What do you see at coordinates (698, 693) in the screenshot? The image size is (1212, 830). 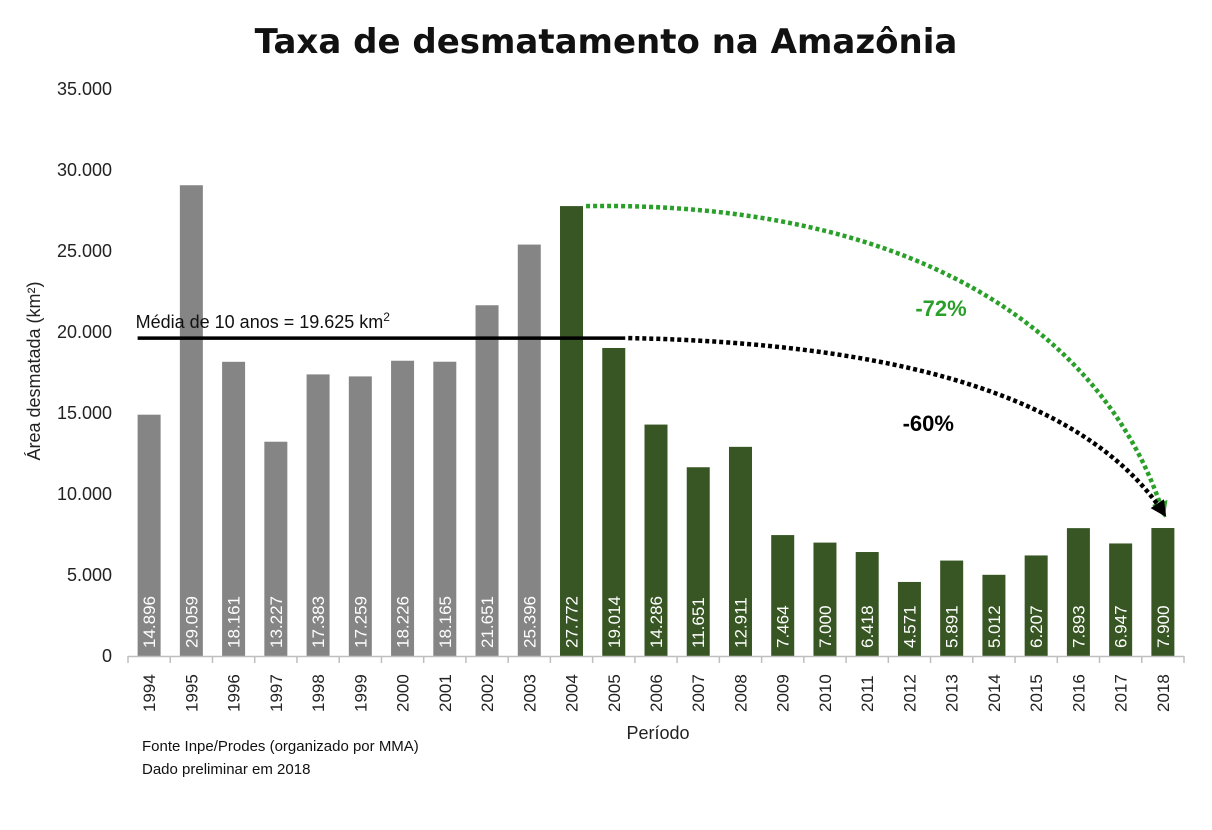 I see `x-tick-label: 2007` at bounding box center [698, 693].